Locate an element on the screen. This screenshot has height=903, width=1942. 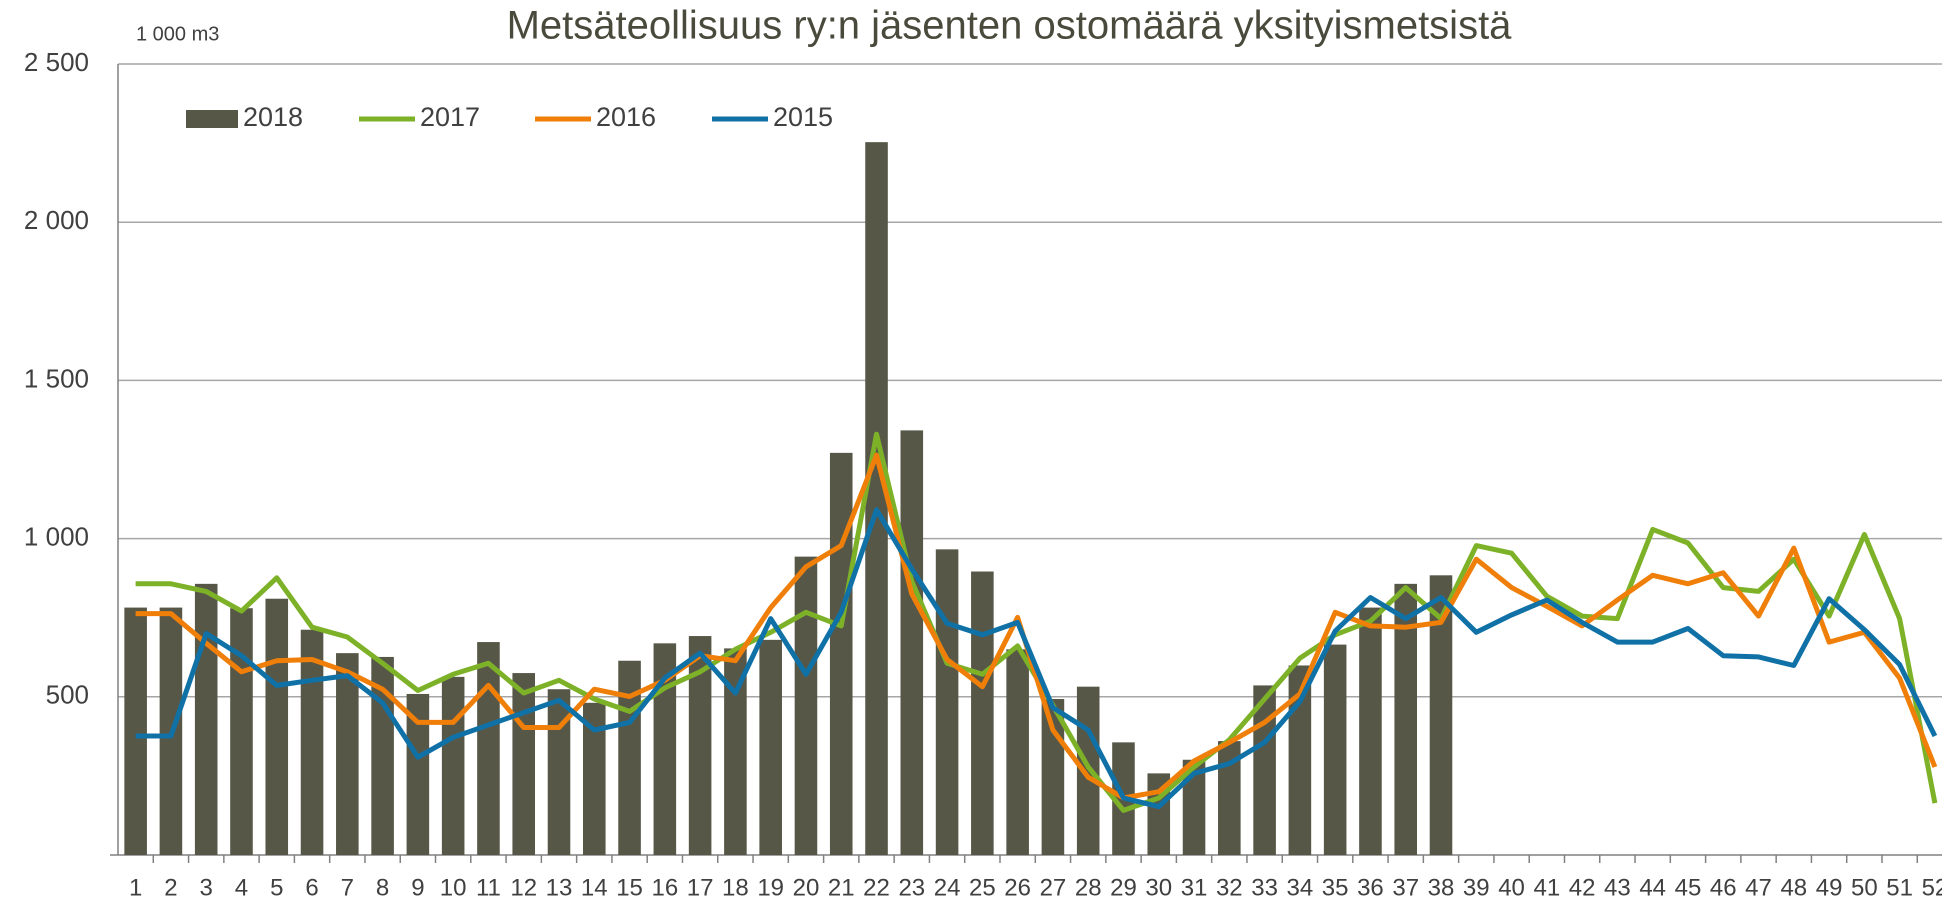
x-tick-label: 45 is located at coordinates (1688, 887).